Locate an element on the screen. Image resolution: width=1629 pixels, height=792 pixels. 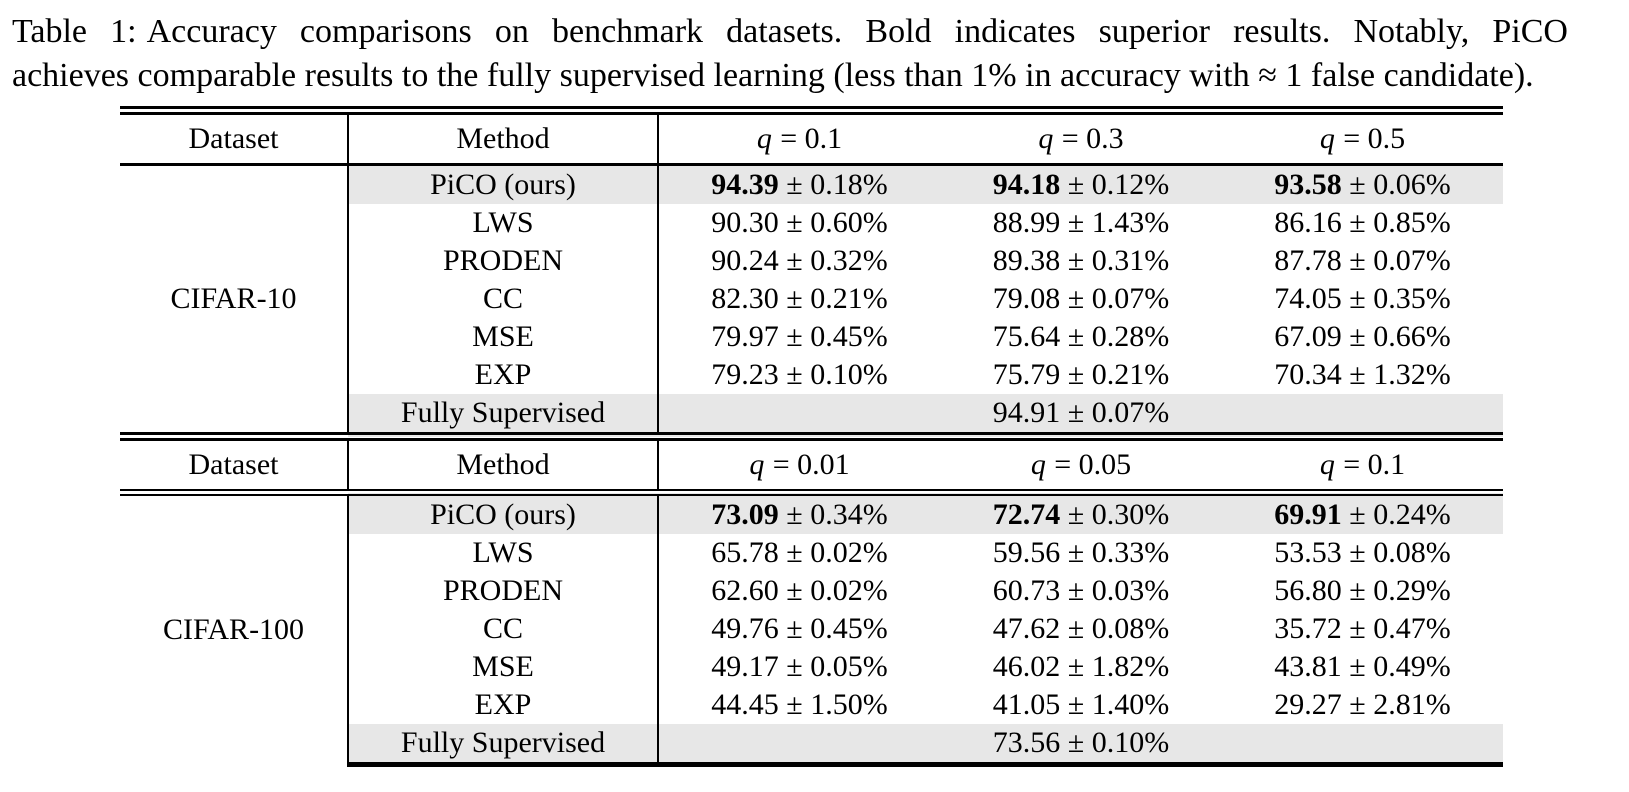
value-cell: 56.80 ± 0.29% is located at coordinates (1362, 590).